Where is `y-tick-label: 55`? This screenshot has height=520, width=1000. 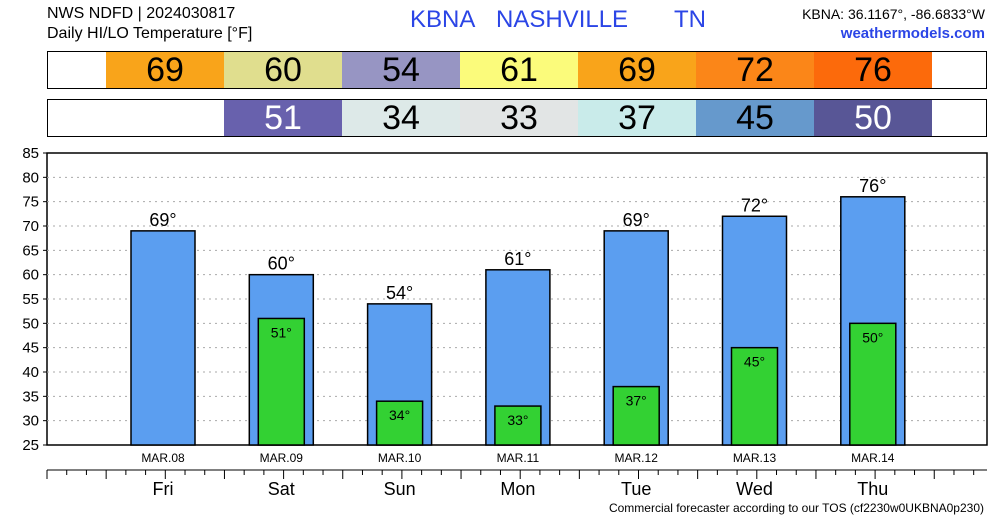 y-tick-label: 55 is located at coordinates (30, 299).